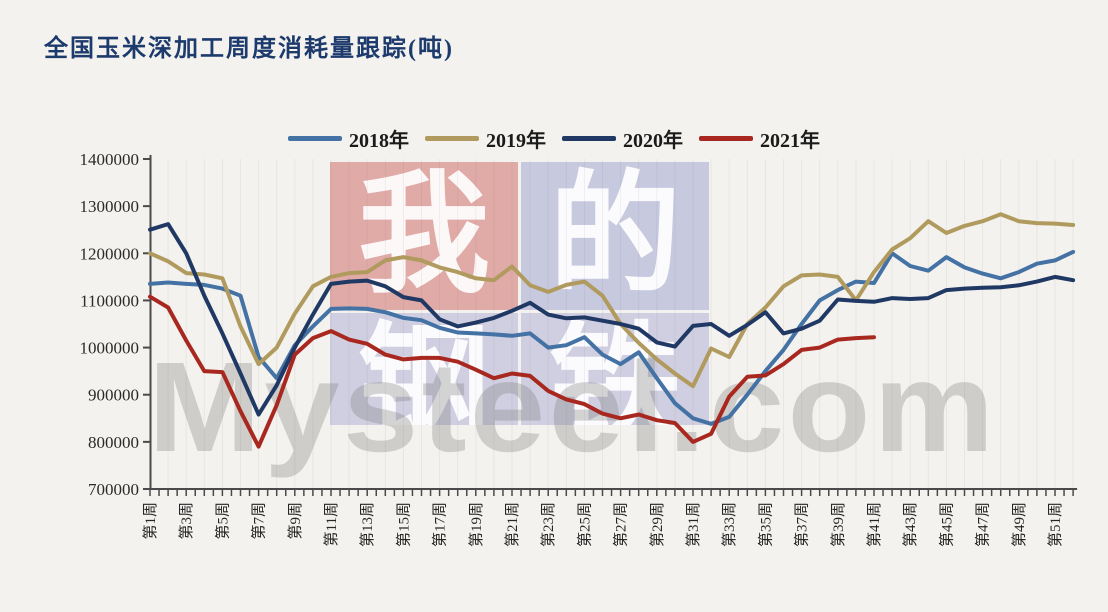 The image size is (1108, 612). What do you see at coordinates (110, 253) in the screenshot?
I see `y-tick-label: 1200000` at bounding box center [110, 253].